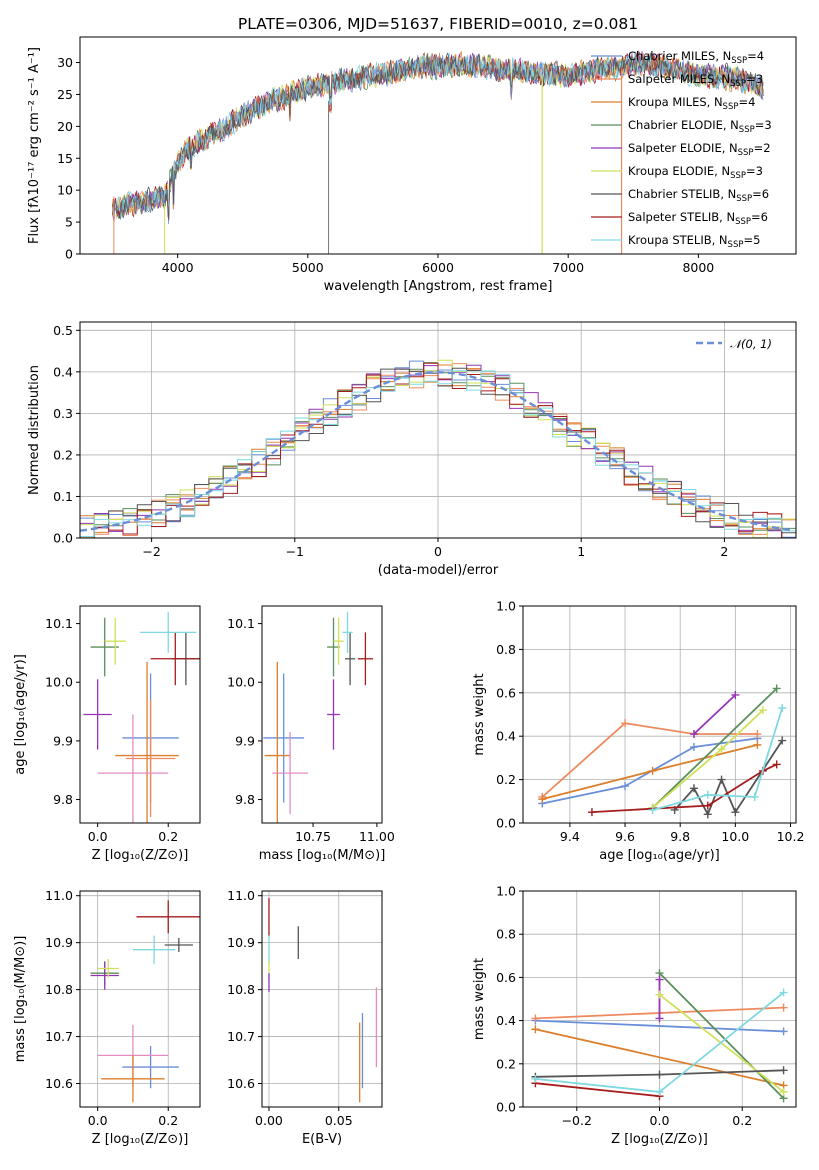 The height and width of the screenshot is (1170, 819). I want to click on x-tick-label: 10.75, so click(313, 836).